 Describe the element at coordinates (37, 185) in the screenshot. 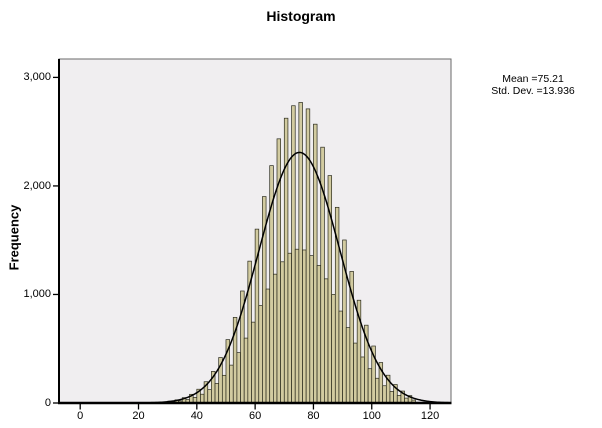

I see `y-tick-label: 2,000` at that location.